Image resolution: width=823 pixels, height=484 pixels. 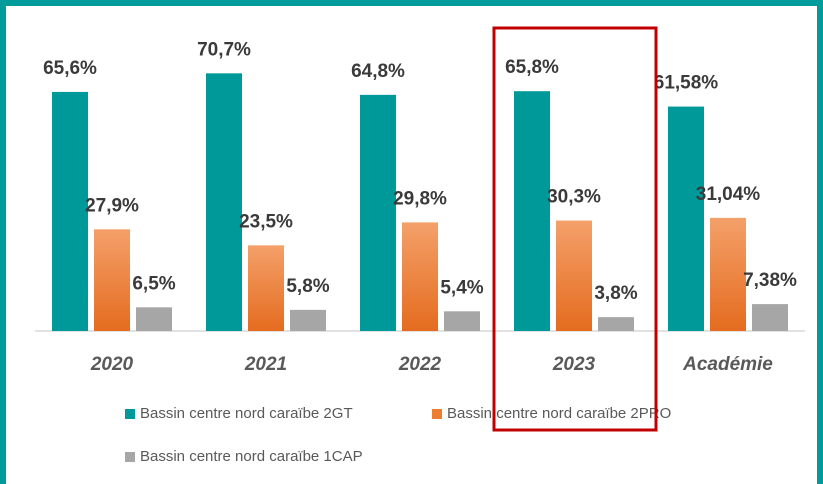 What do you see at coordinates (420, 364) in the screenshot?
I see `x-tick-label: 2022` at bounding box center [420, 364].